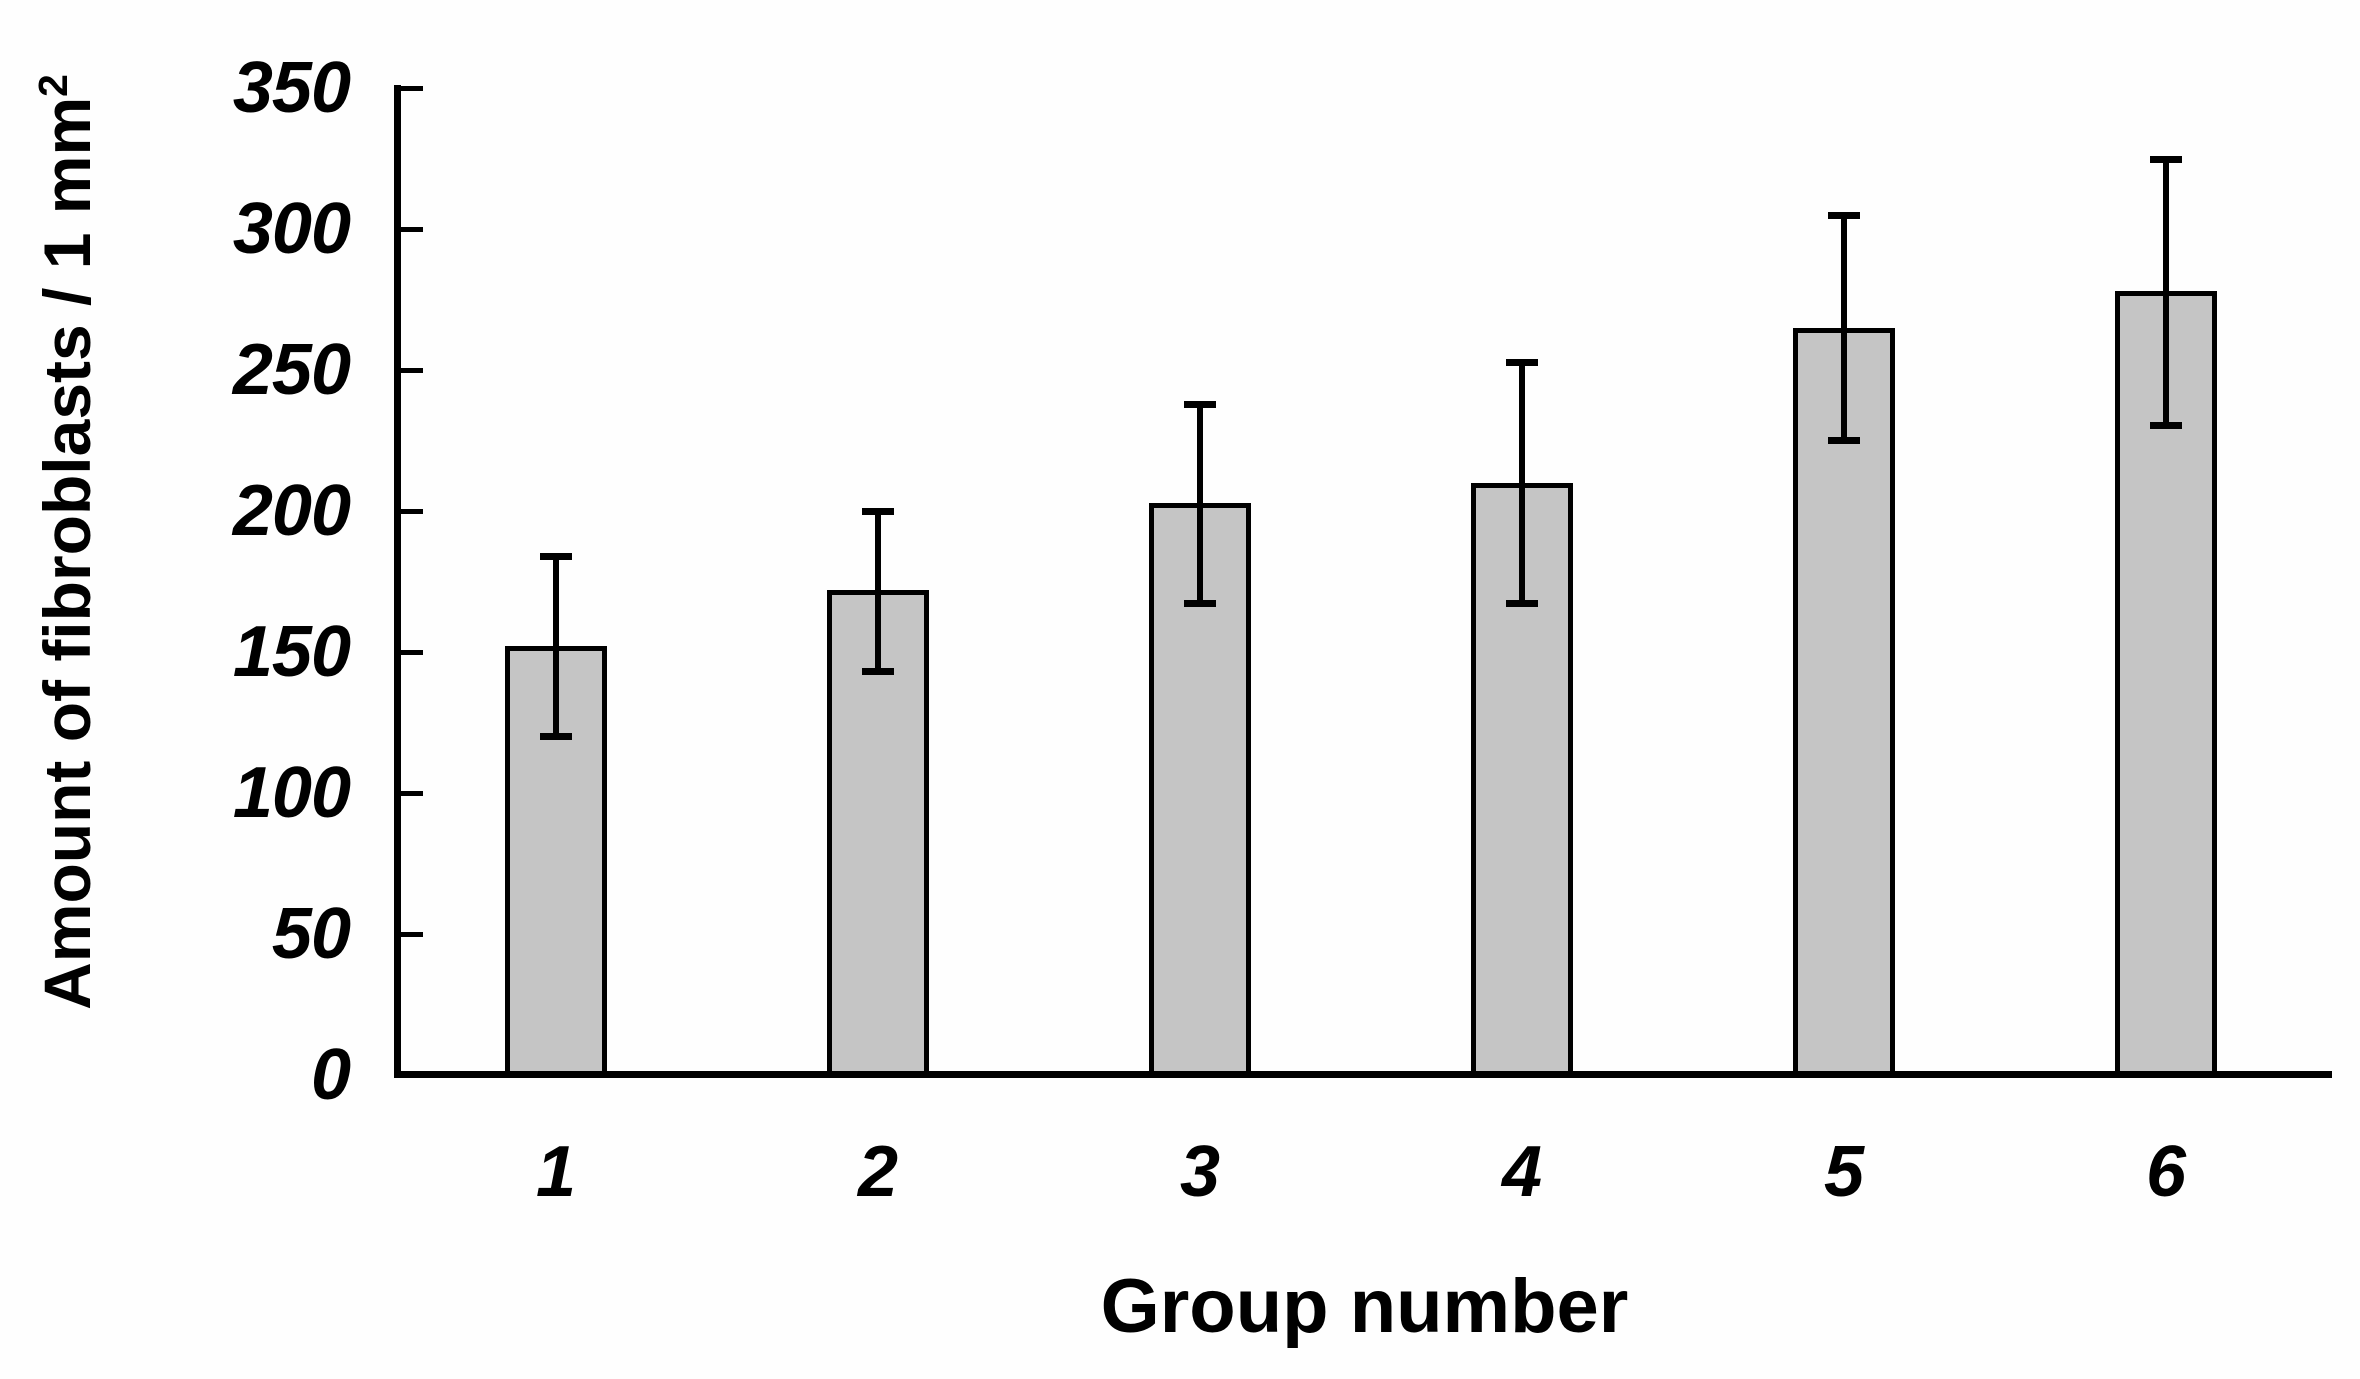 This screenshot has height=1379, width=2360. What do you see at coordinates (330, 1075) in the screenshot?
I see `y-tick-label: 0` at bounding box center [330, 1075].